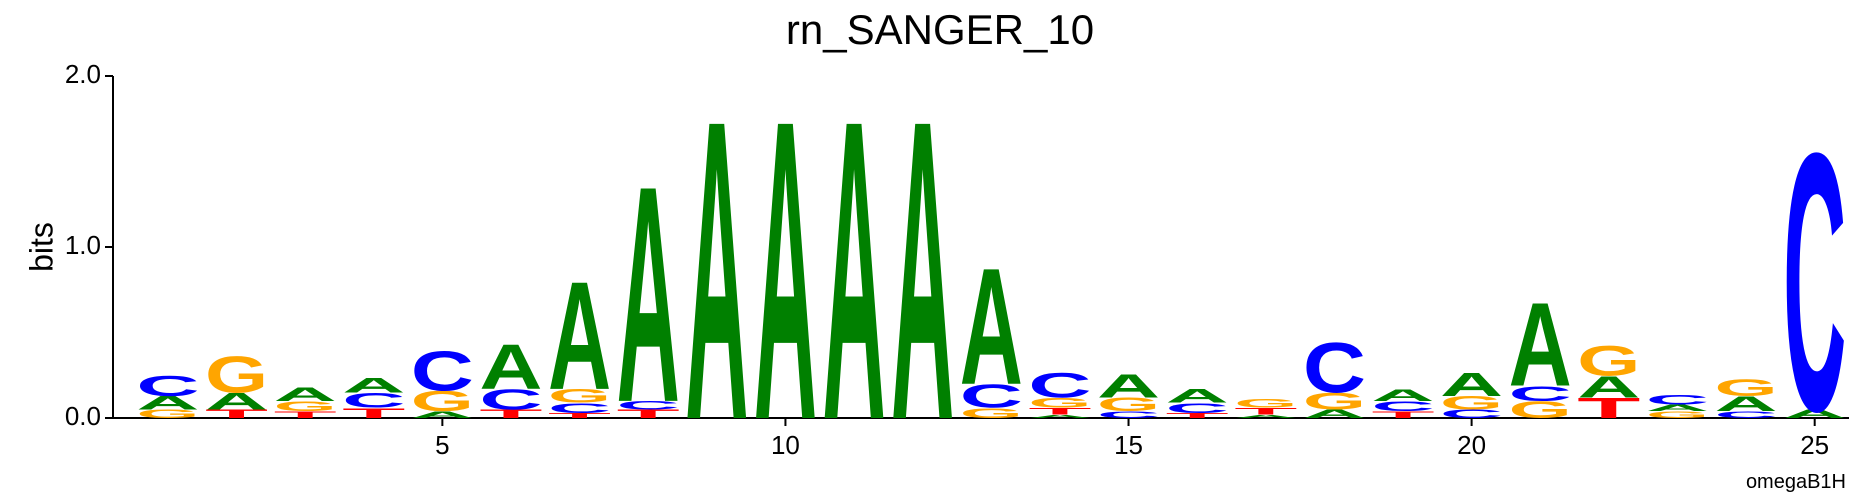  What do you see at coordinates (1814, 445) in the screenshot?
I see `x-tick-label: 25` at bounding box center [1814, 445].